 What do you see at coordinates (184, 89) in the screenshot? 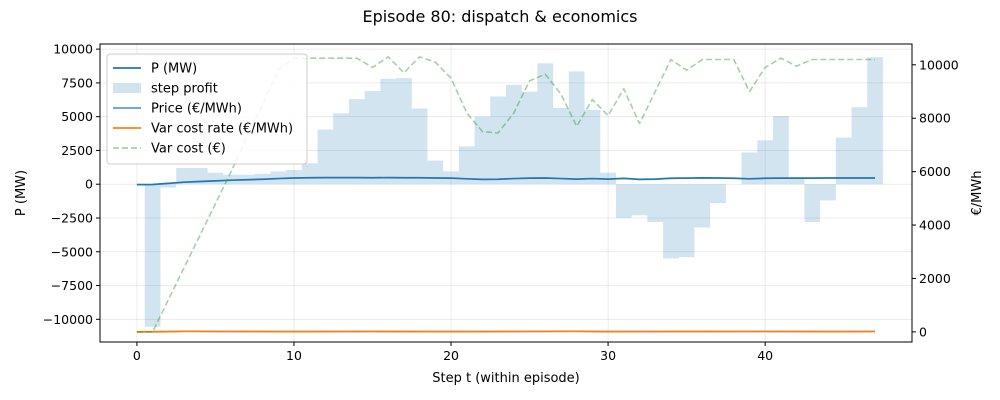
I see `legend-label: step profit` at bounding box center [184, 89].